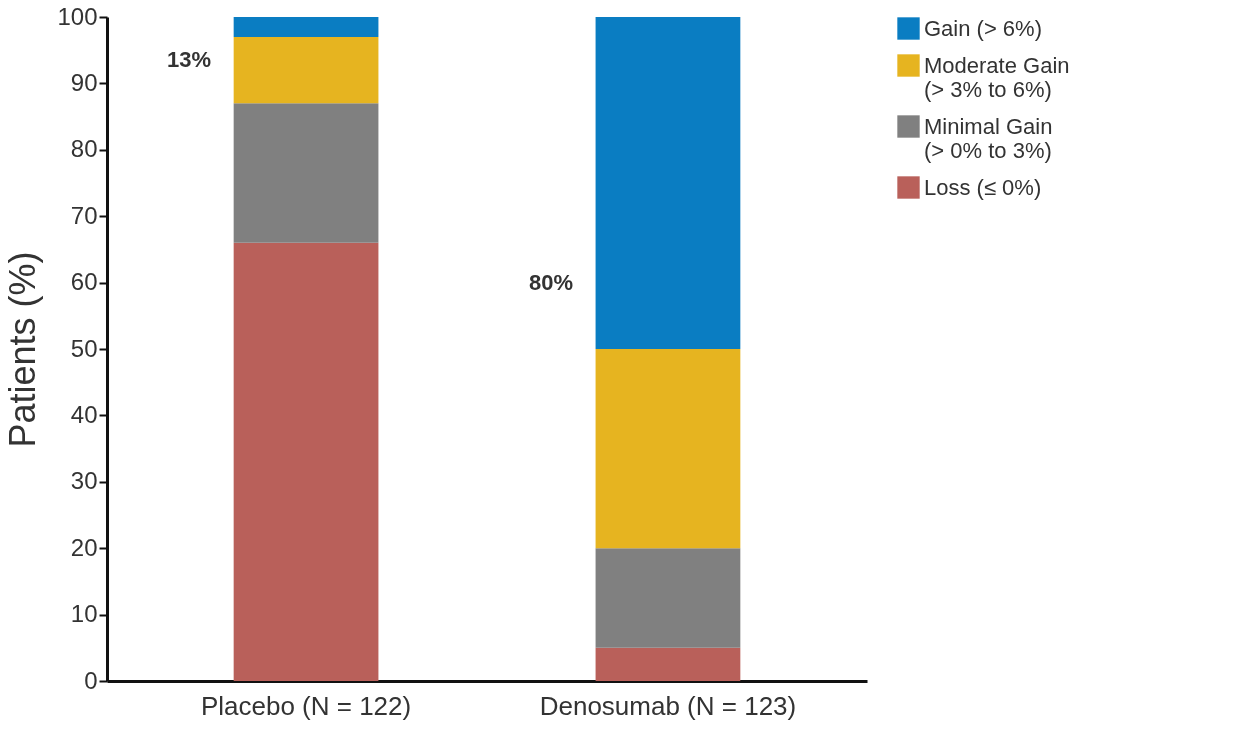  What do you see at coordinates (84, 215) in the screenshot?
I see `y-tick-label: 70` at bounding box center [84, 215].